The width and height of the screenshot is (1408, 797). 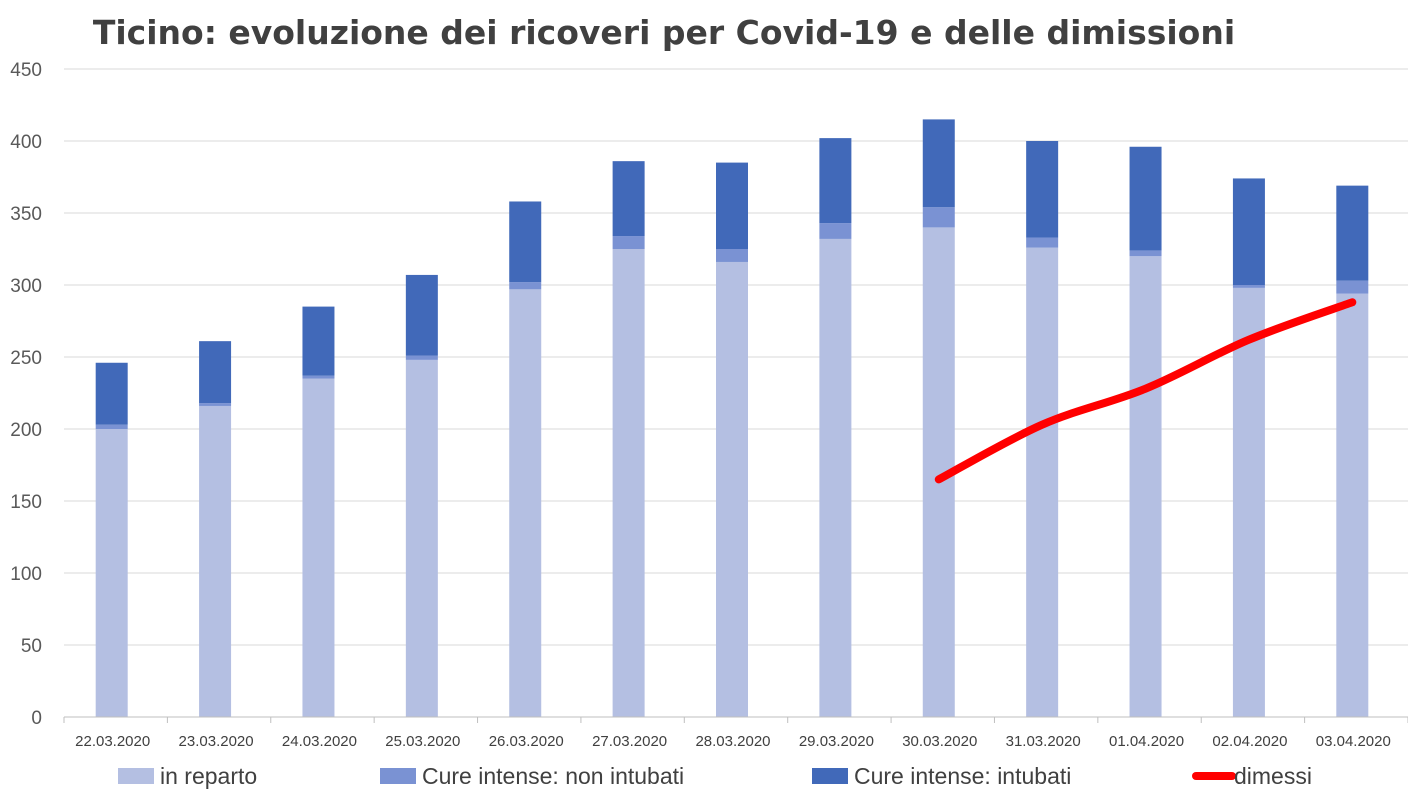 What do you see at coordinates (112, 741) in the screenshot?
I see `x-tick-label: 22.03.2020` at bounding box center [112, 741].